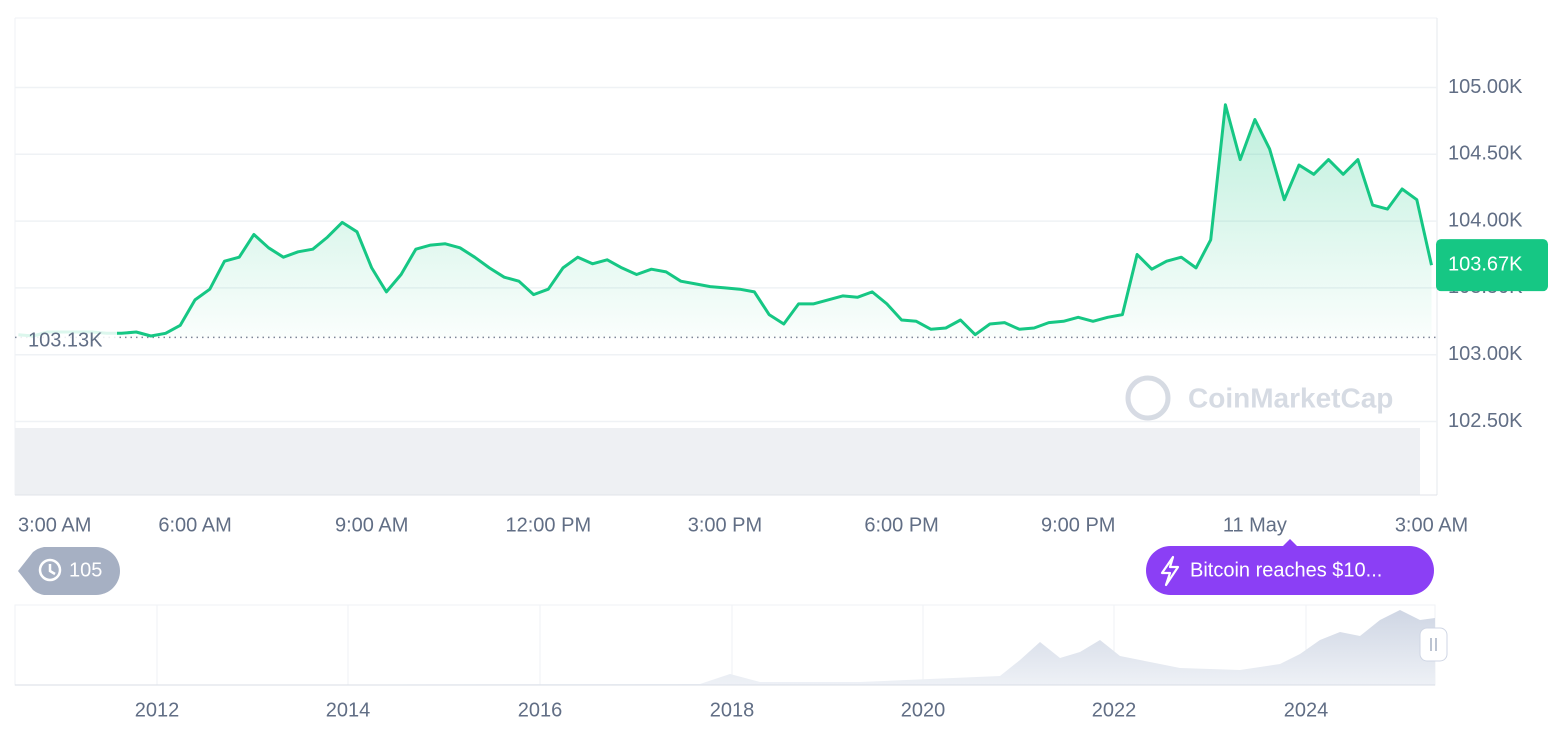 This screenshot has height=732, width=1566. Describe the element at coordinates (1170, 571) in the screenshot. I see `event-icon` at that location.